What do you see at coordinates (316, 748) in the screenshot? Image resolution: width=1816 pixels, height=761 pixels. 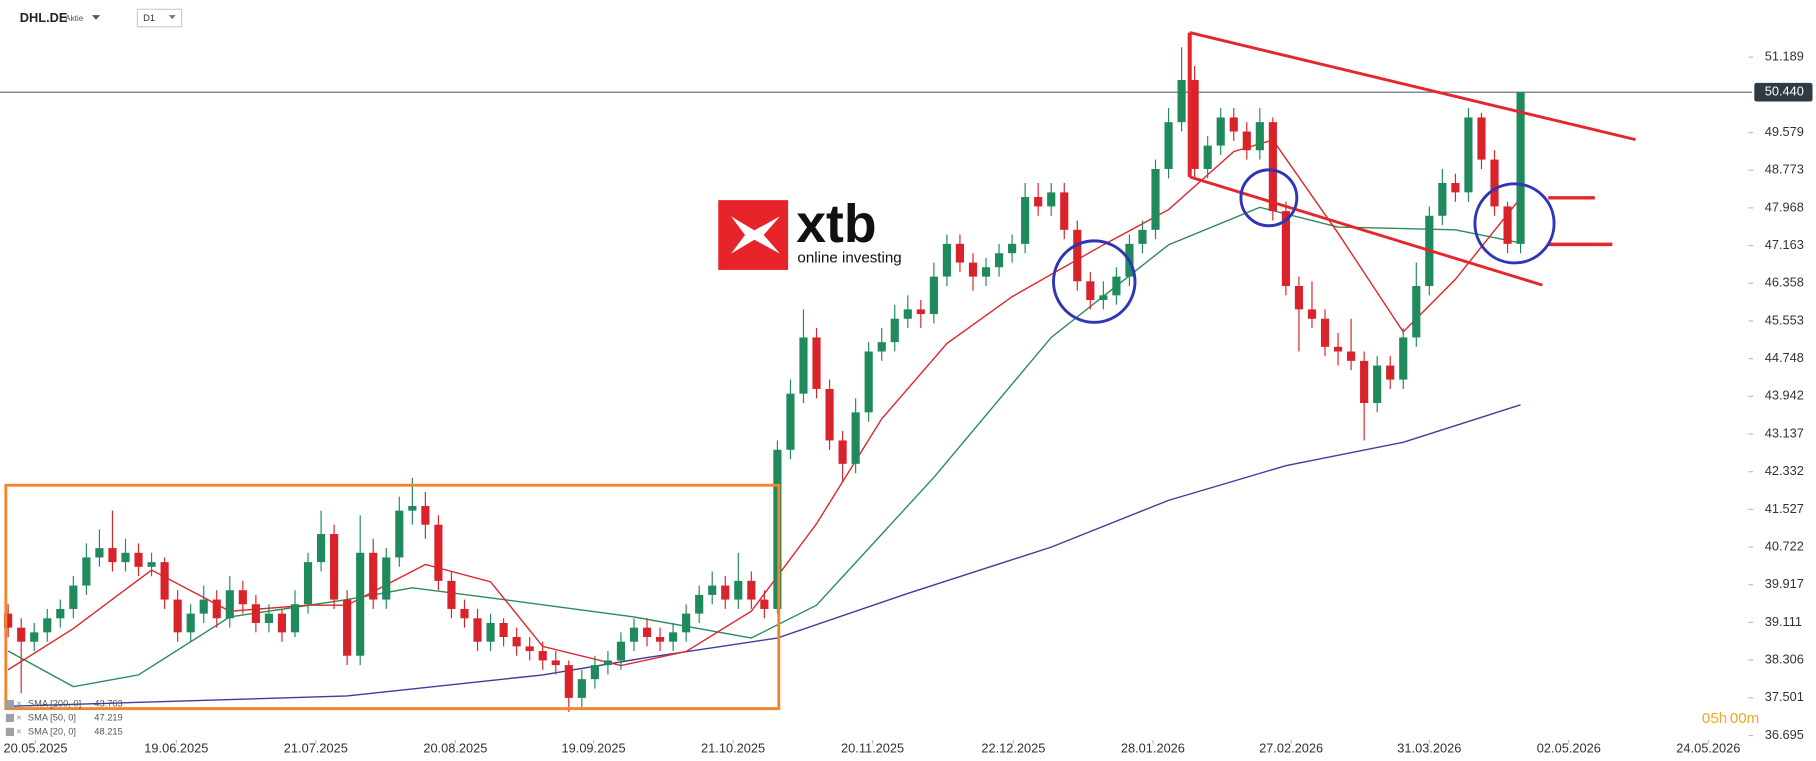 I see `x-tick-label: 21.07.2025` at bounding box center [316, 748].